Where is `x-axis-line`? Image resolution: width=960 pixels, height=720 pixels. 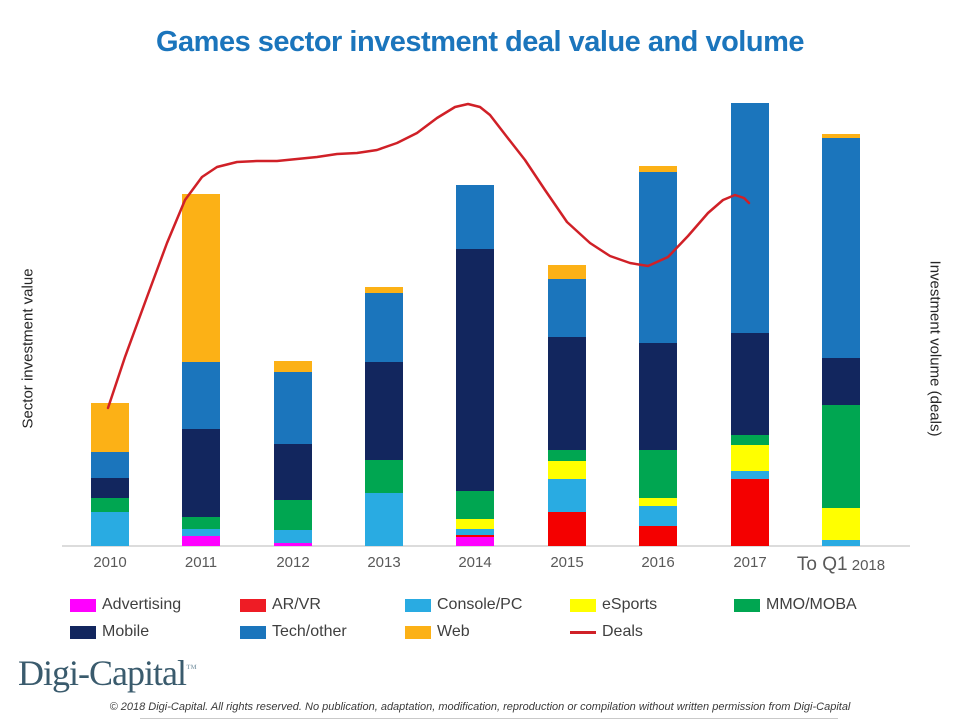 x-axis-line is located at coordinates (486, 546).